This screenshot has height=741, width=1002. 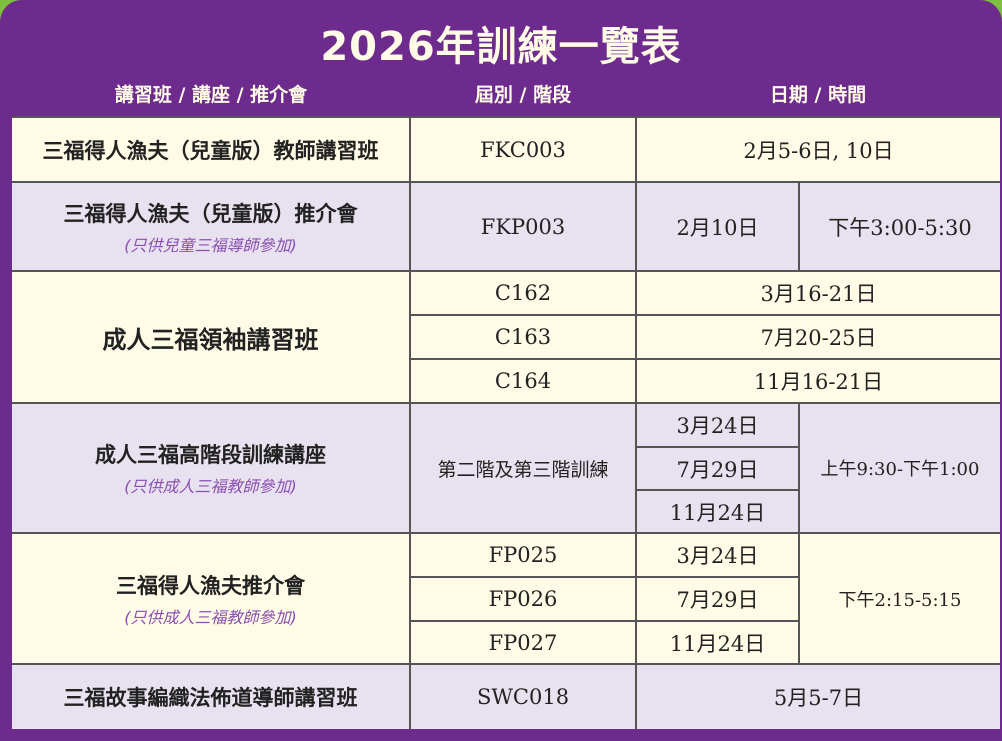 I want to click on course-name-cell: 三福得人漁夫（兒童版）推介會 (只供兒童三福導師參加), so click(x=211, y=226).